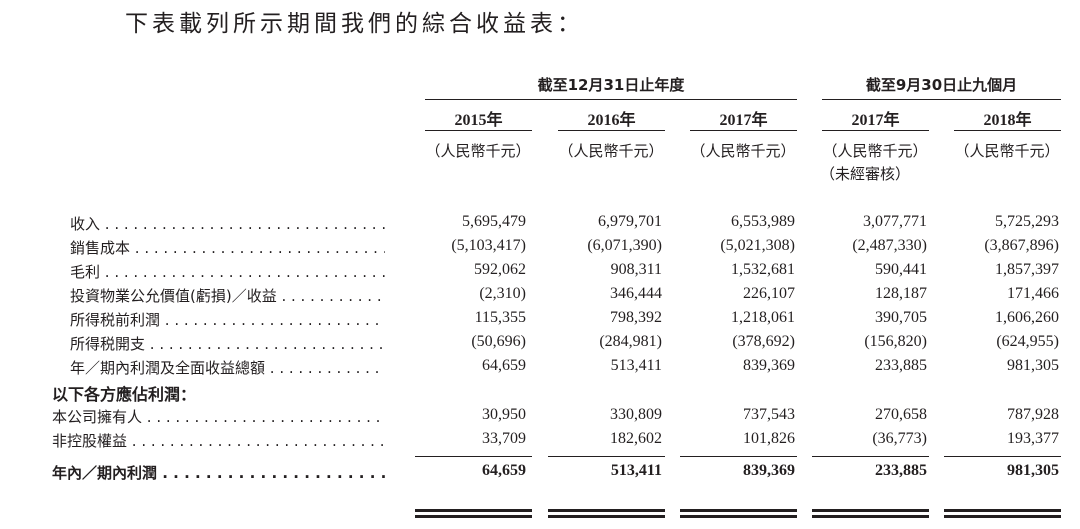  I want to click on cell-value: 390,705, so click(901, 317).